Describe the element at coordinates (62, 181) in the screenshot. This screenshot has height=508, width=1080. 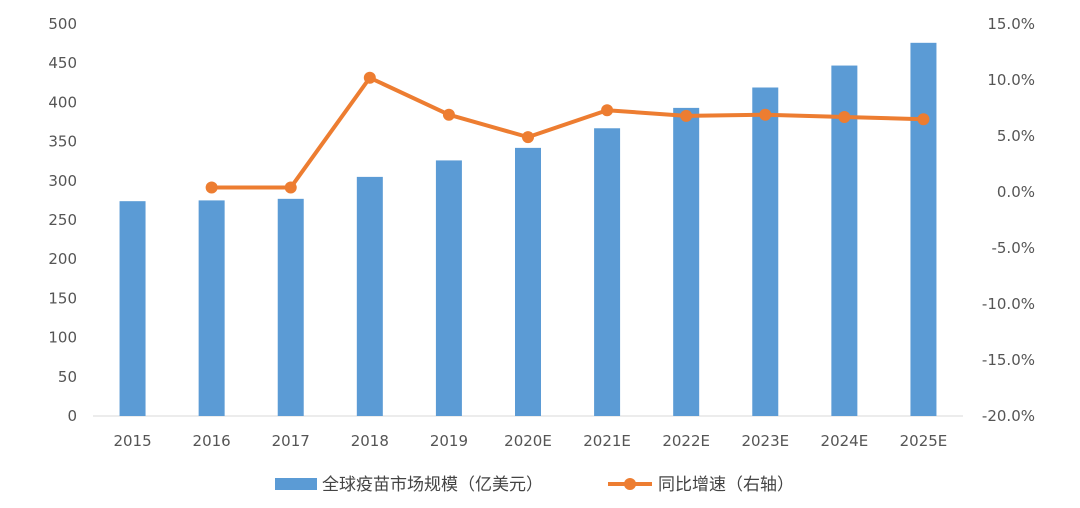
I see `left-tick-label: 300` at that location.